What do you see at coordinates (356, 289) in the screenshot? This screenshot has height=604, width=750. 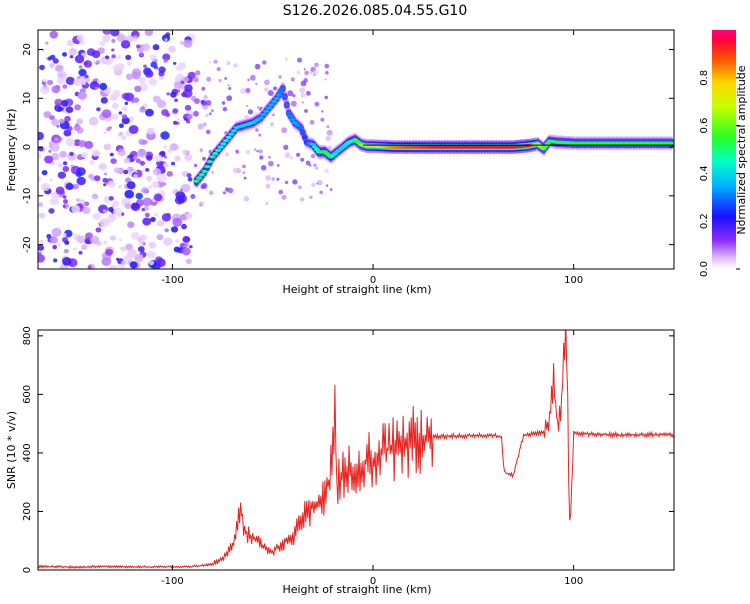 I see `spectrogram-xlabel: Height of straight line (km)` at bounding box center [356, 289].